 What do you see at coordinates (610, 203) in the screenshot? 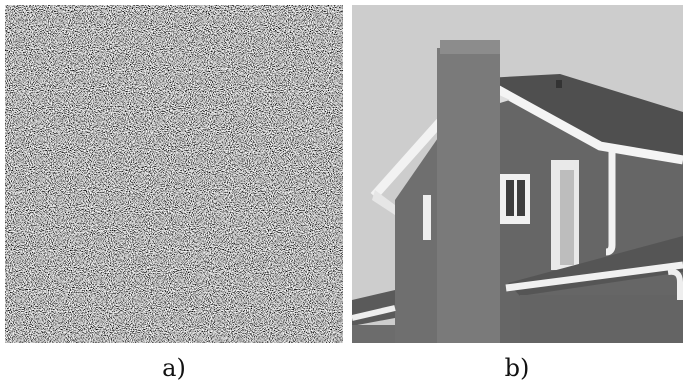
I see `downspout` at bounding box center [610, 203].